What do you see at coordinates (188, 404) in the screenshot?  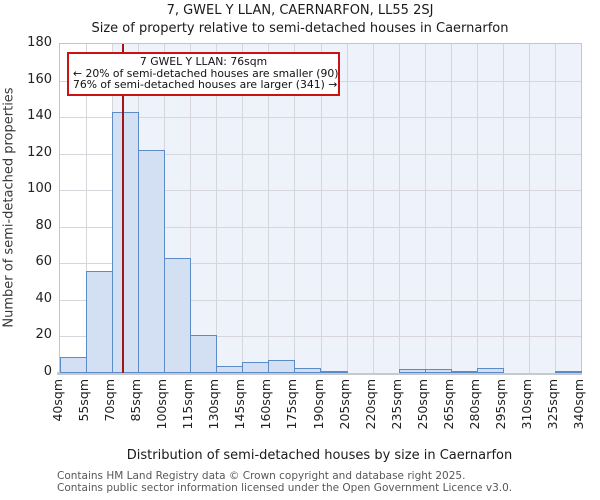 I see `x-tick-label-115sqm: 115sqm` at bounding box center [188, 404].